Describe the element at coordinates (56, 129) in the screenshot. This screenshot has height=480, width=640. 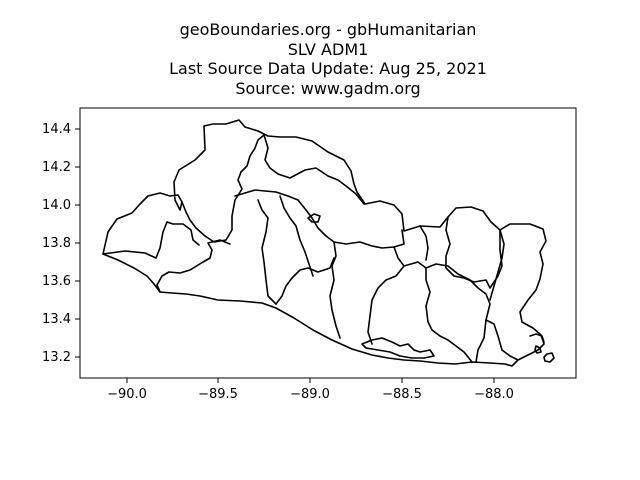
I see `y-tick-label: 14.4` at that location.